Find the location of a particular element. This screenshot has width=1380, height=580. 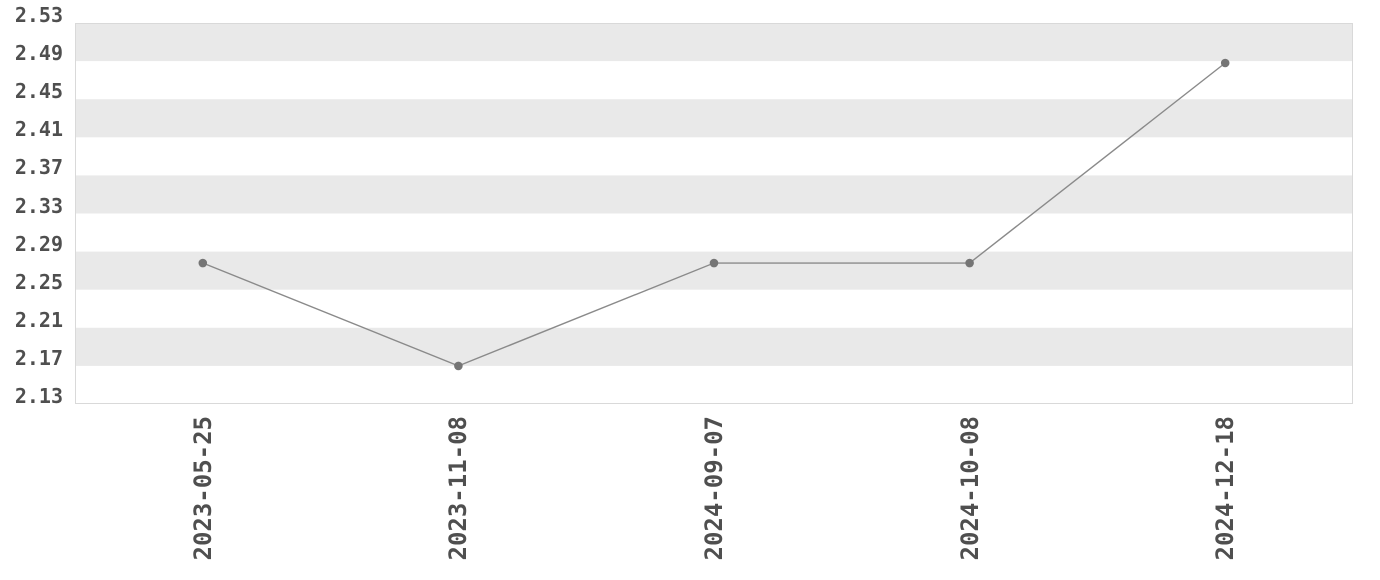

y-tick-label: 2.17 is located at coordinates (38, 357).